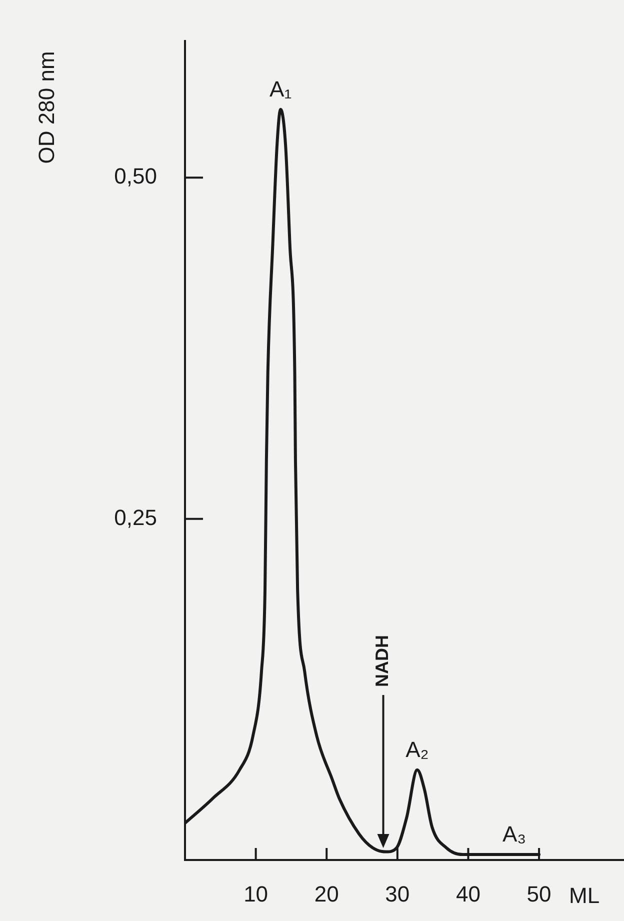 This screenshot has width=624, height=921. What do you see at coordinates (135, 517) in the screenshot?
I see `y-tick-label: 0,25` at bounding box center [135, 517].